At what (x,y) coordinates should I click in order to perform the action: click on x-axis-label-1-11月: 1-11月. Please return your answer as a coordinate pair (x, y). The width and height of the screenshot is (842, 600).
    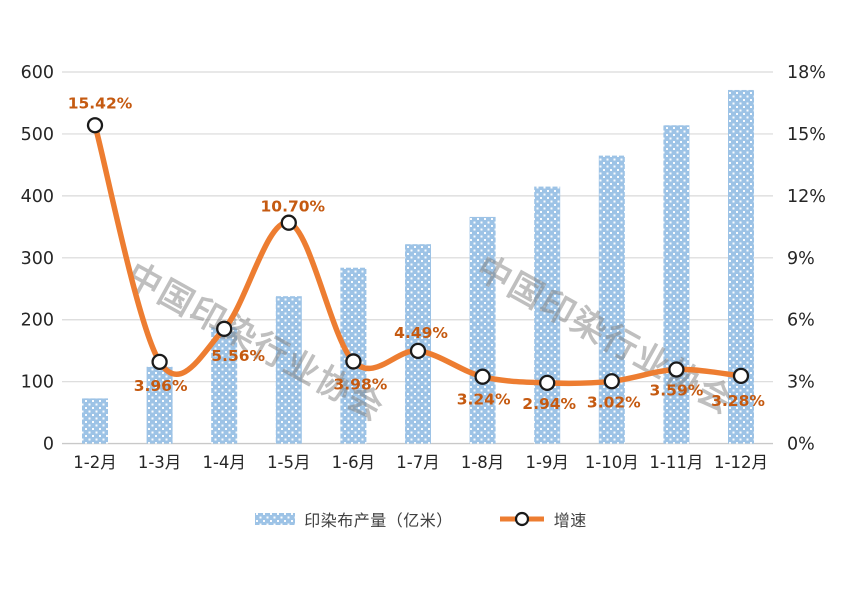
    Looking at the image, I should click on (676, 462).